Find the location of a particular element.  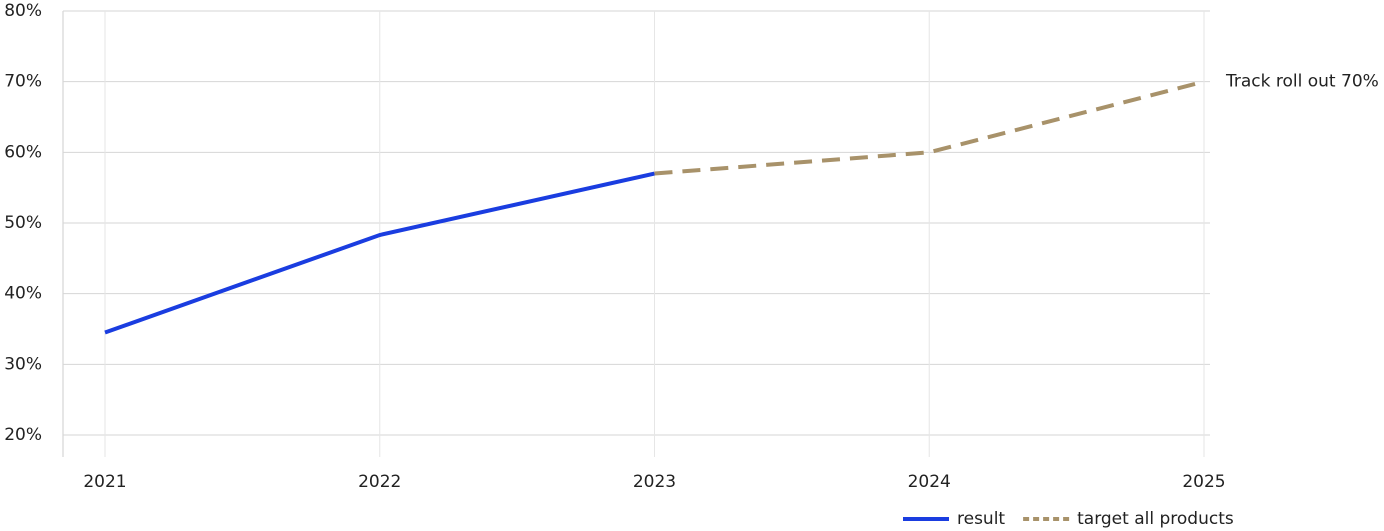

y-tick-label: 60% is located at coordinates (23, 152).